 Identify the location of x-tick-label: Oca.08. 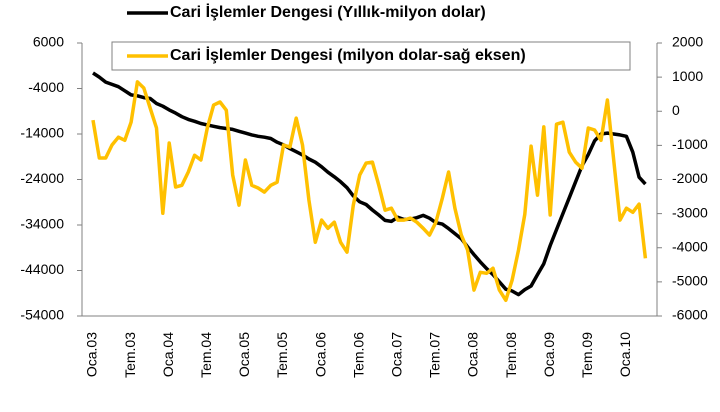
(473, 354).